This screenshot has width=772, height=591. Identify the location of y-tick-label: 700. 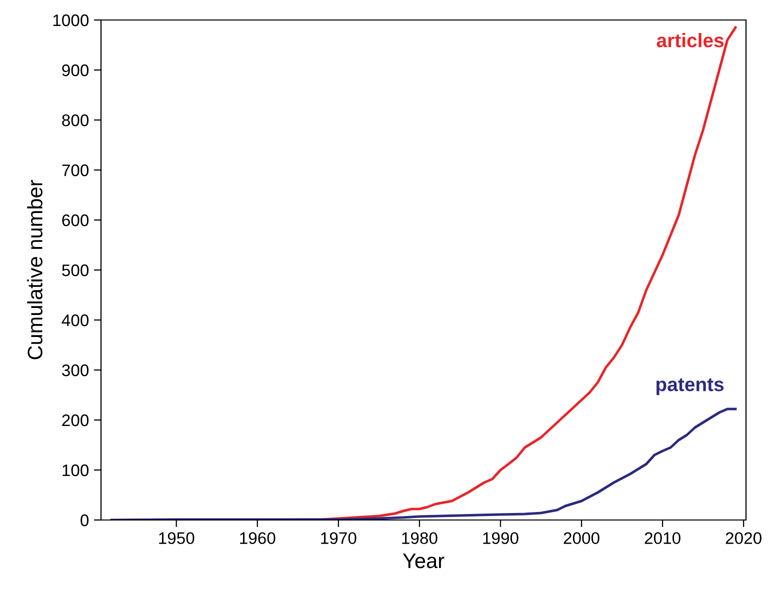
(75, 170).